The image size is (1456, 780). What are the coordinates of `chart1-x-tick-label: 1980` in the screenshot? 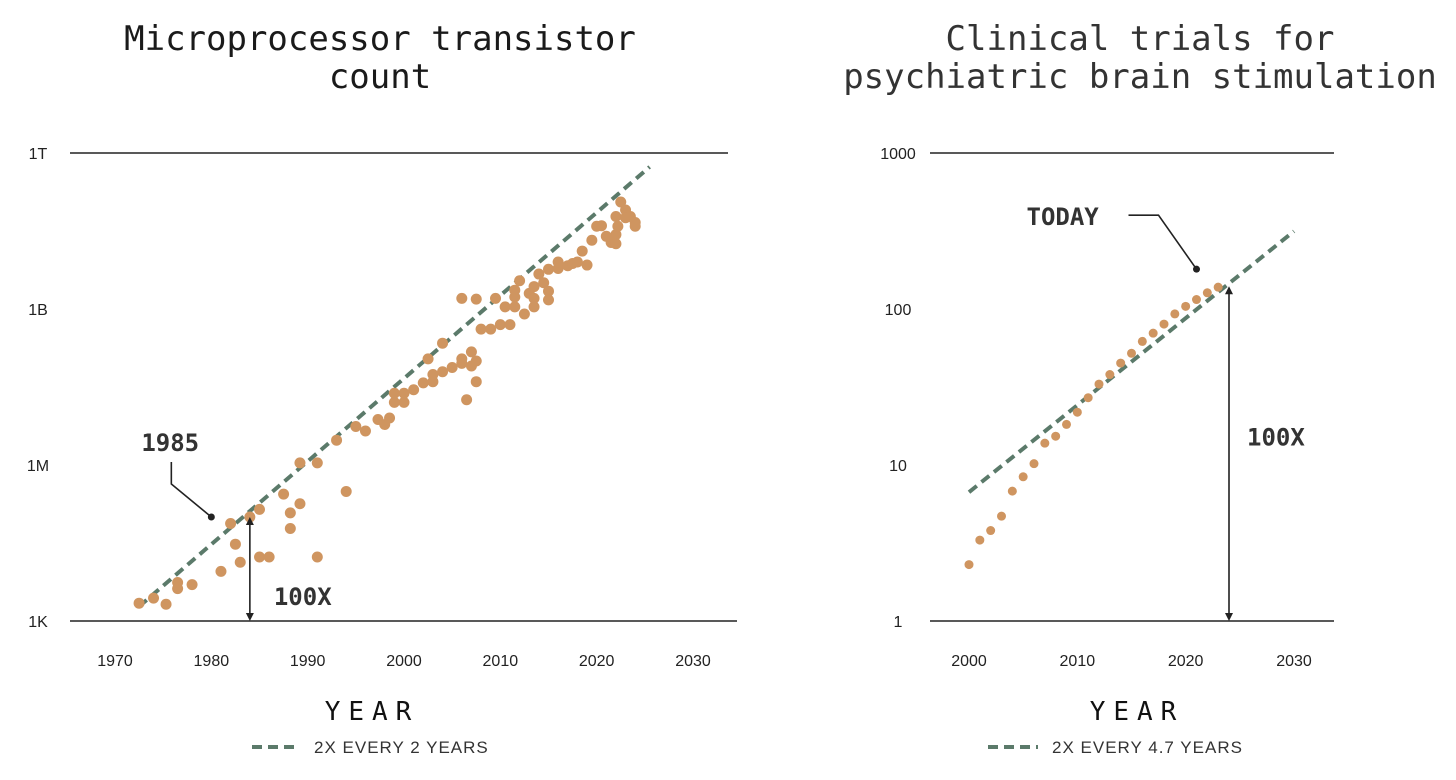 It's located at (212, 661).